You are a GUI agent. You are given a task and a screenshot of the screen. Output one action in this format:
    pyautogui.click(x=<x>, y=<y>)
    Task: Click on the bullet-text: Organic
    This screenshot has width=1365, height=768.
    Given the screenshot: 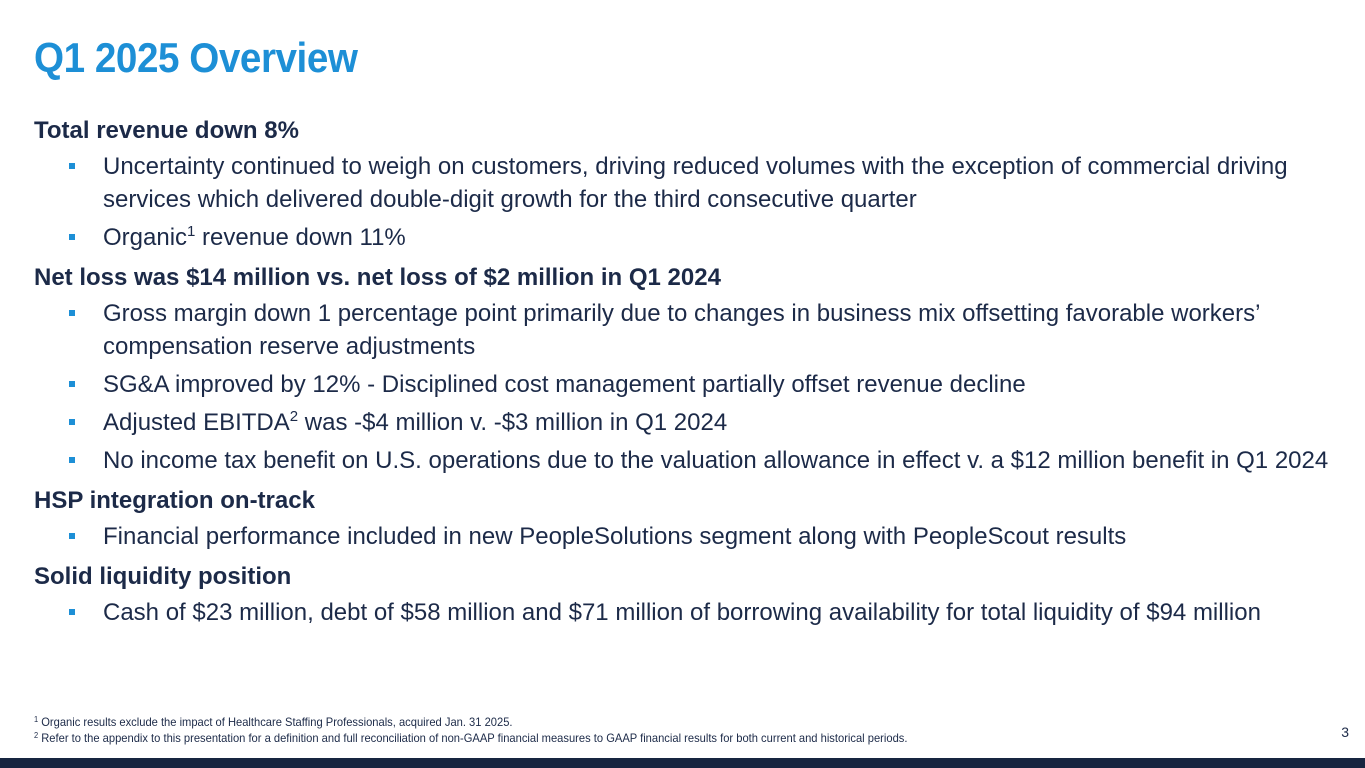 What is the action you would take?
    pyautogui.click(x=145, y=237)
    